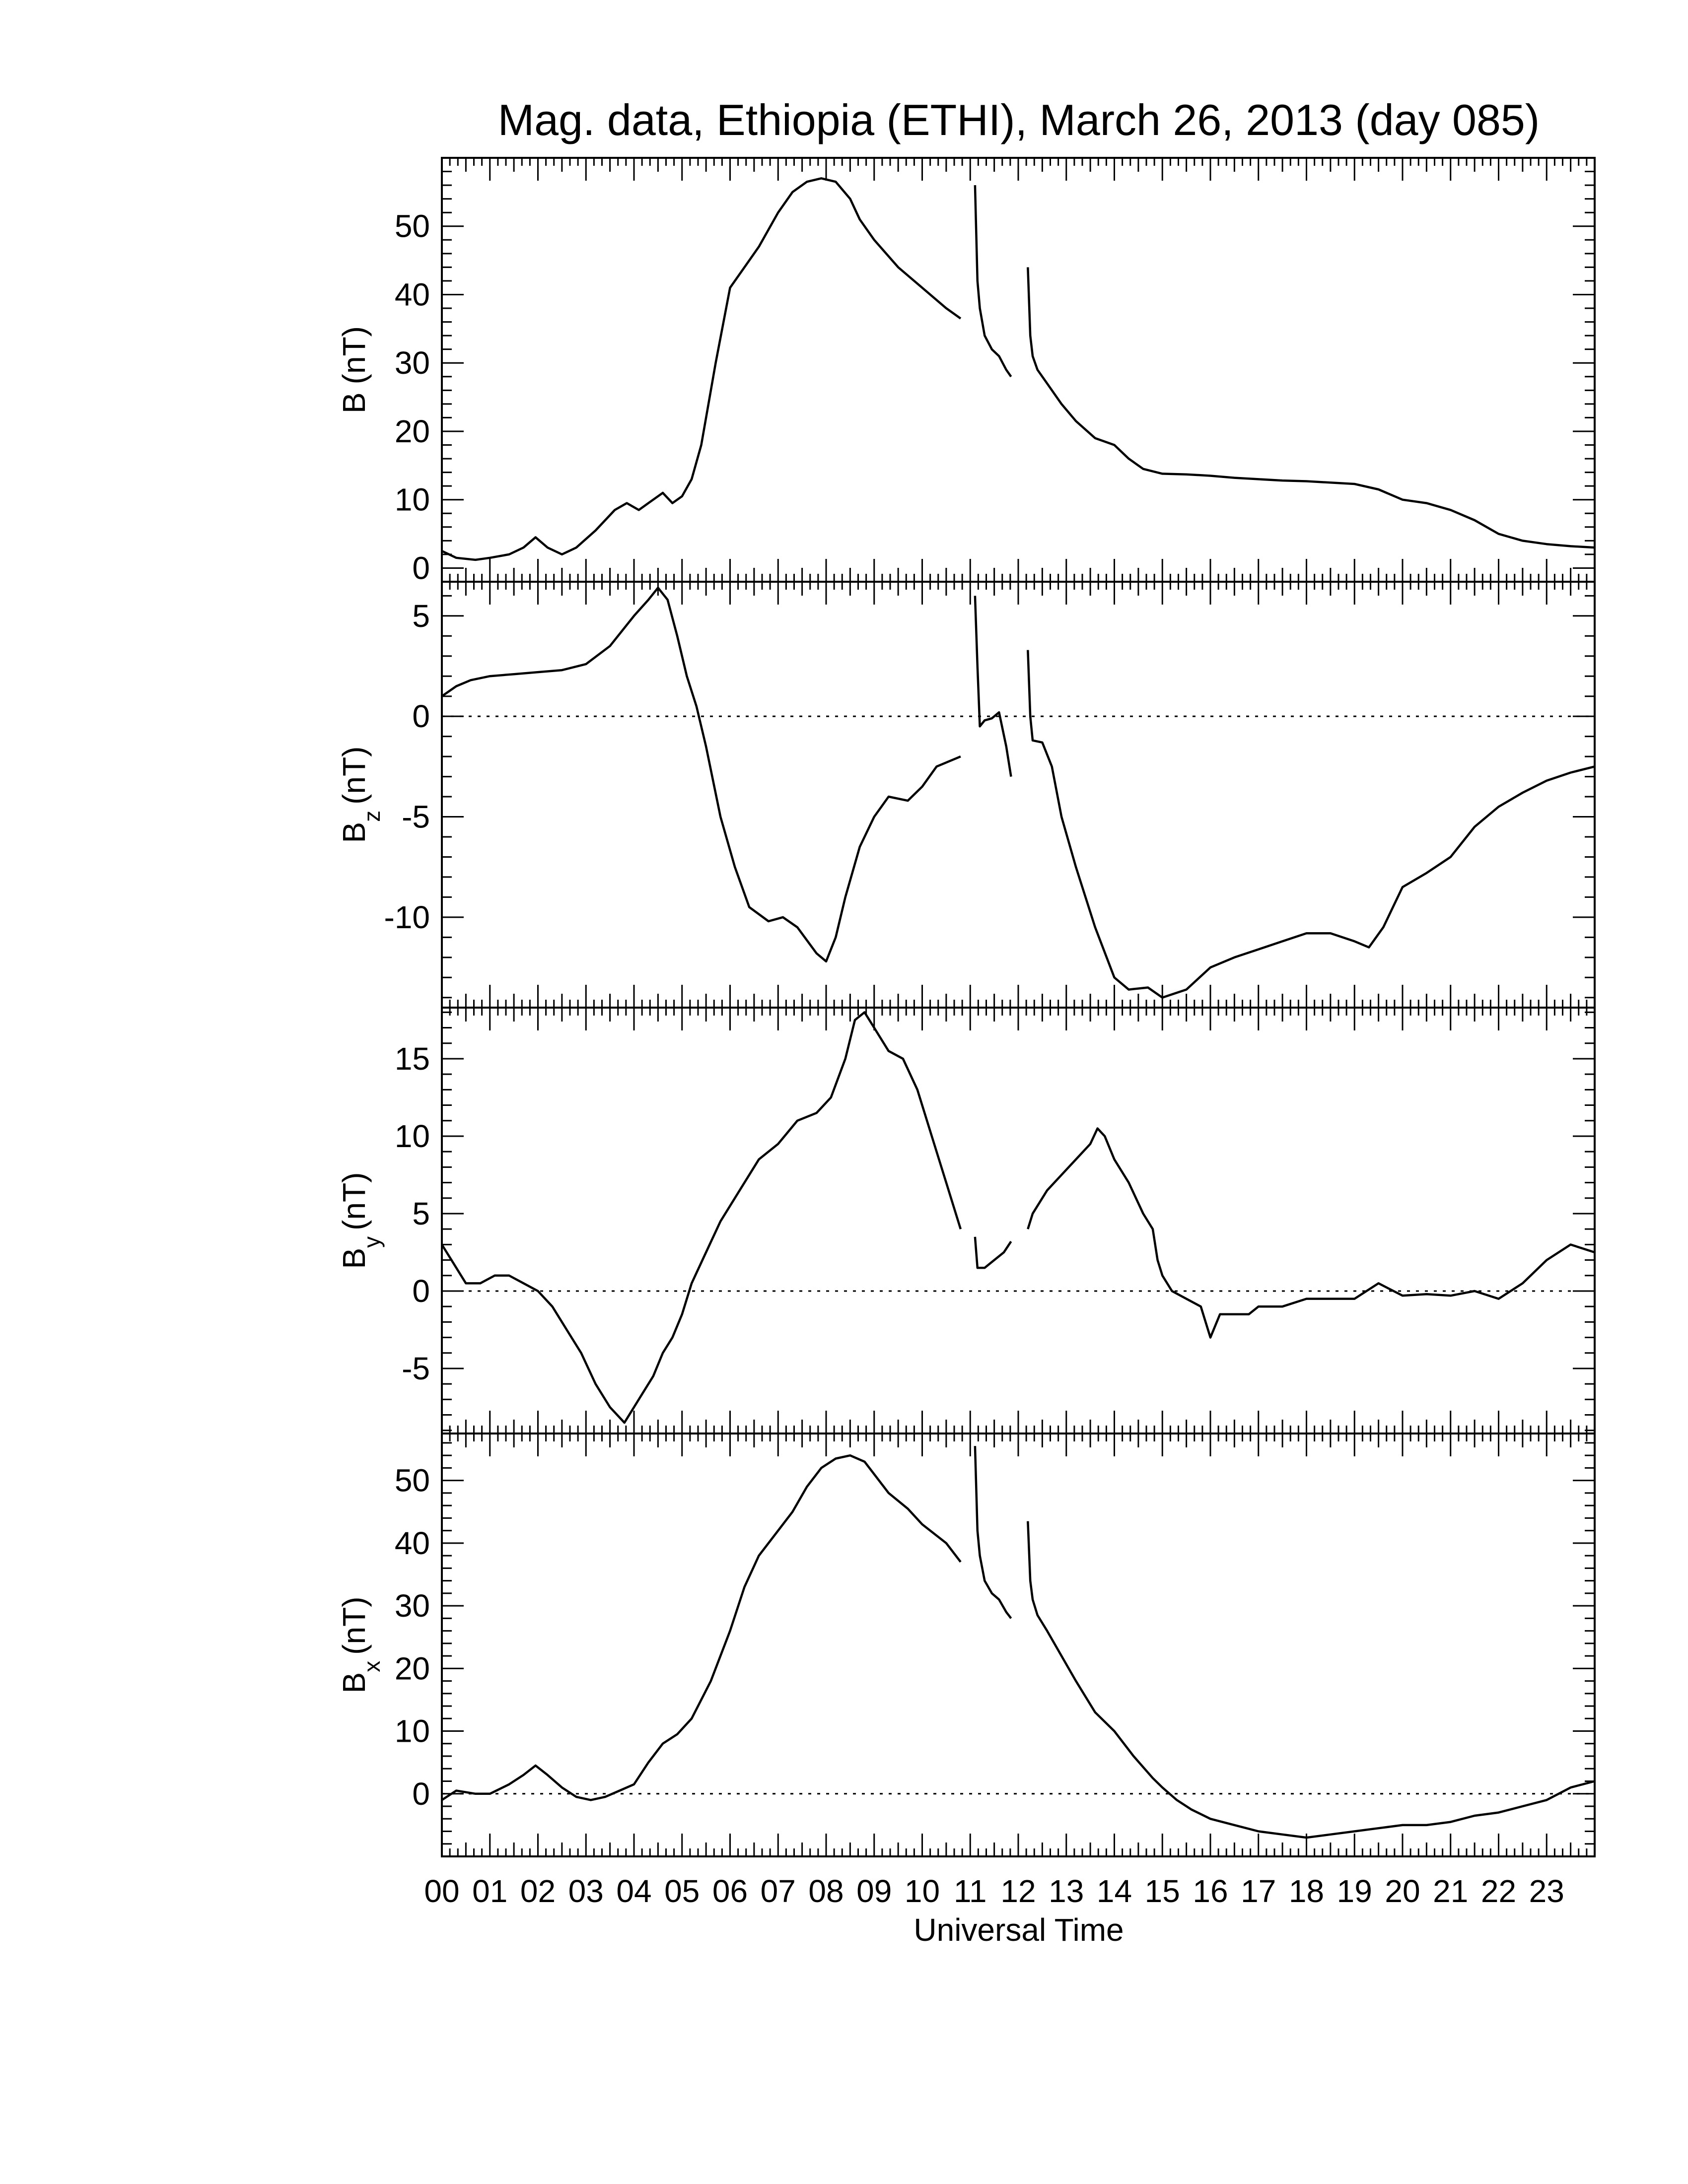 The width and height of the screenshot is (1688, 2184). I want to click on y-axis-title: B (nT), so click(354, 369).